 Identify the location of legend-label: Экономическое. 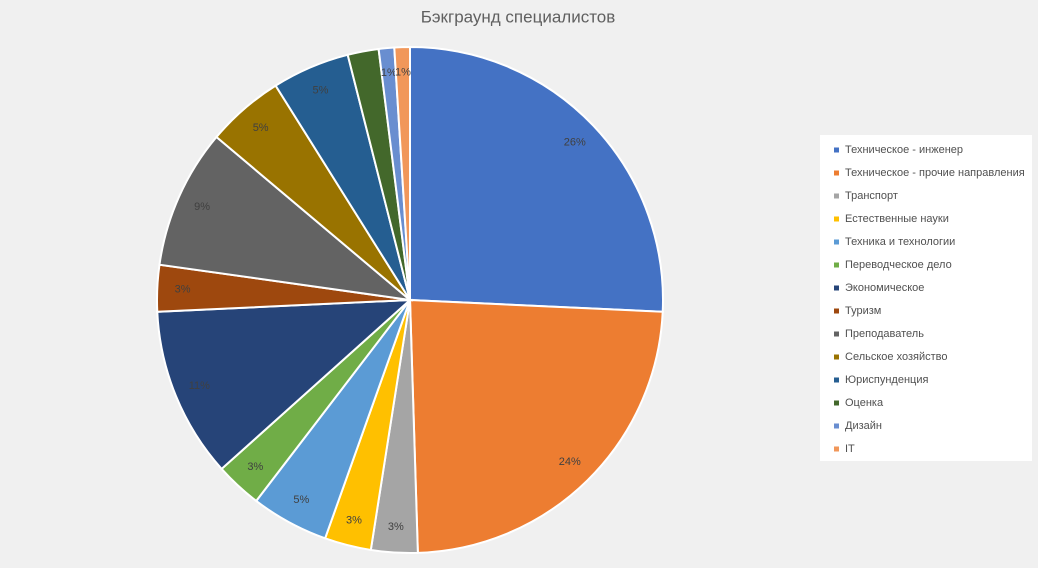
(884, 288).